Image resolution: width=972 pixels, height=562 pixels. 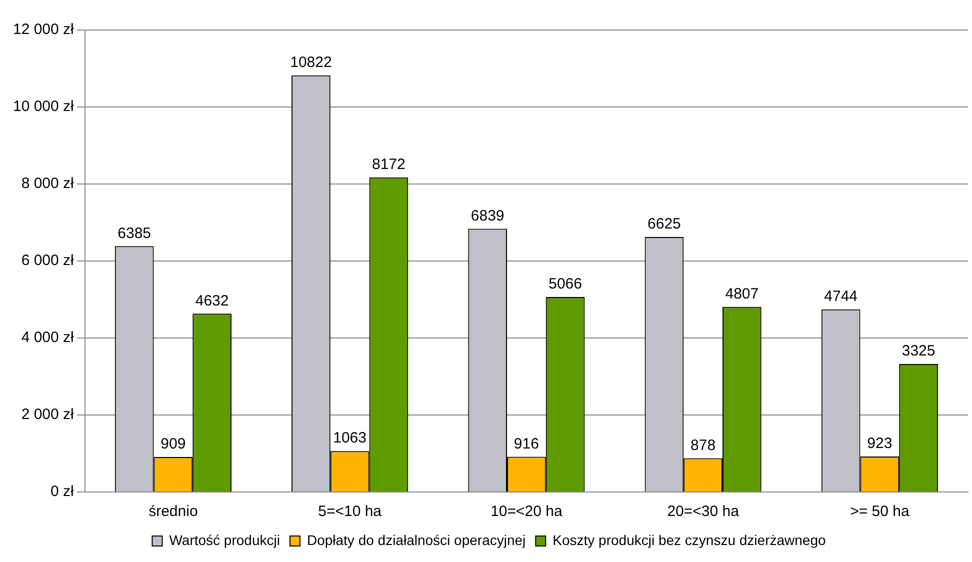 I want to click on x-tick-label: średnio, so click(x=173, y=511).